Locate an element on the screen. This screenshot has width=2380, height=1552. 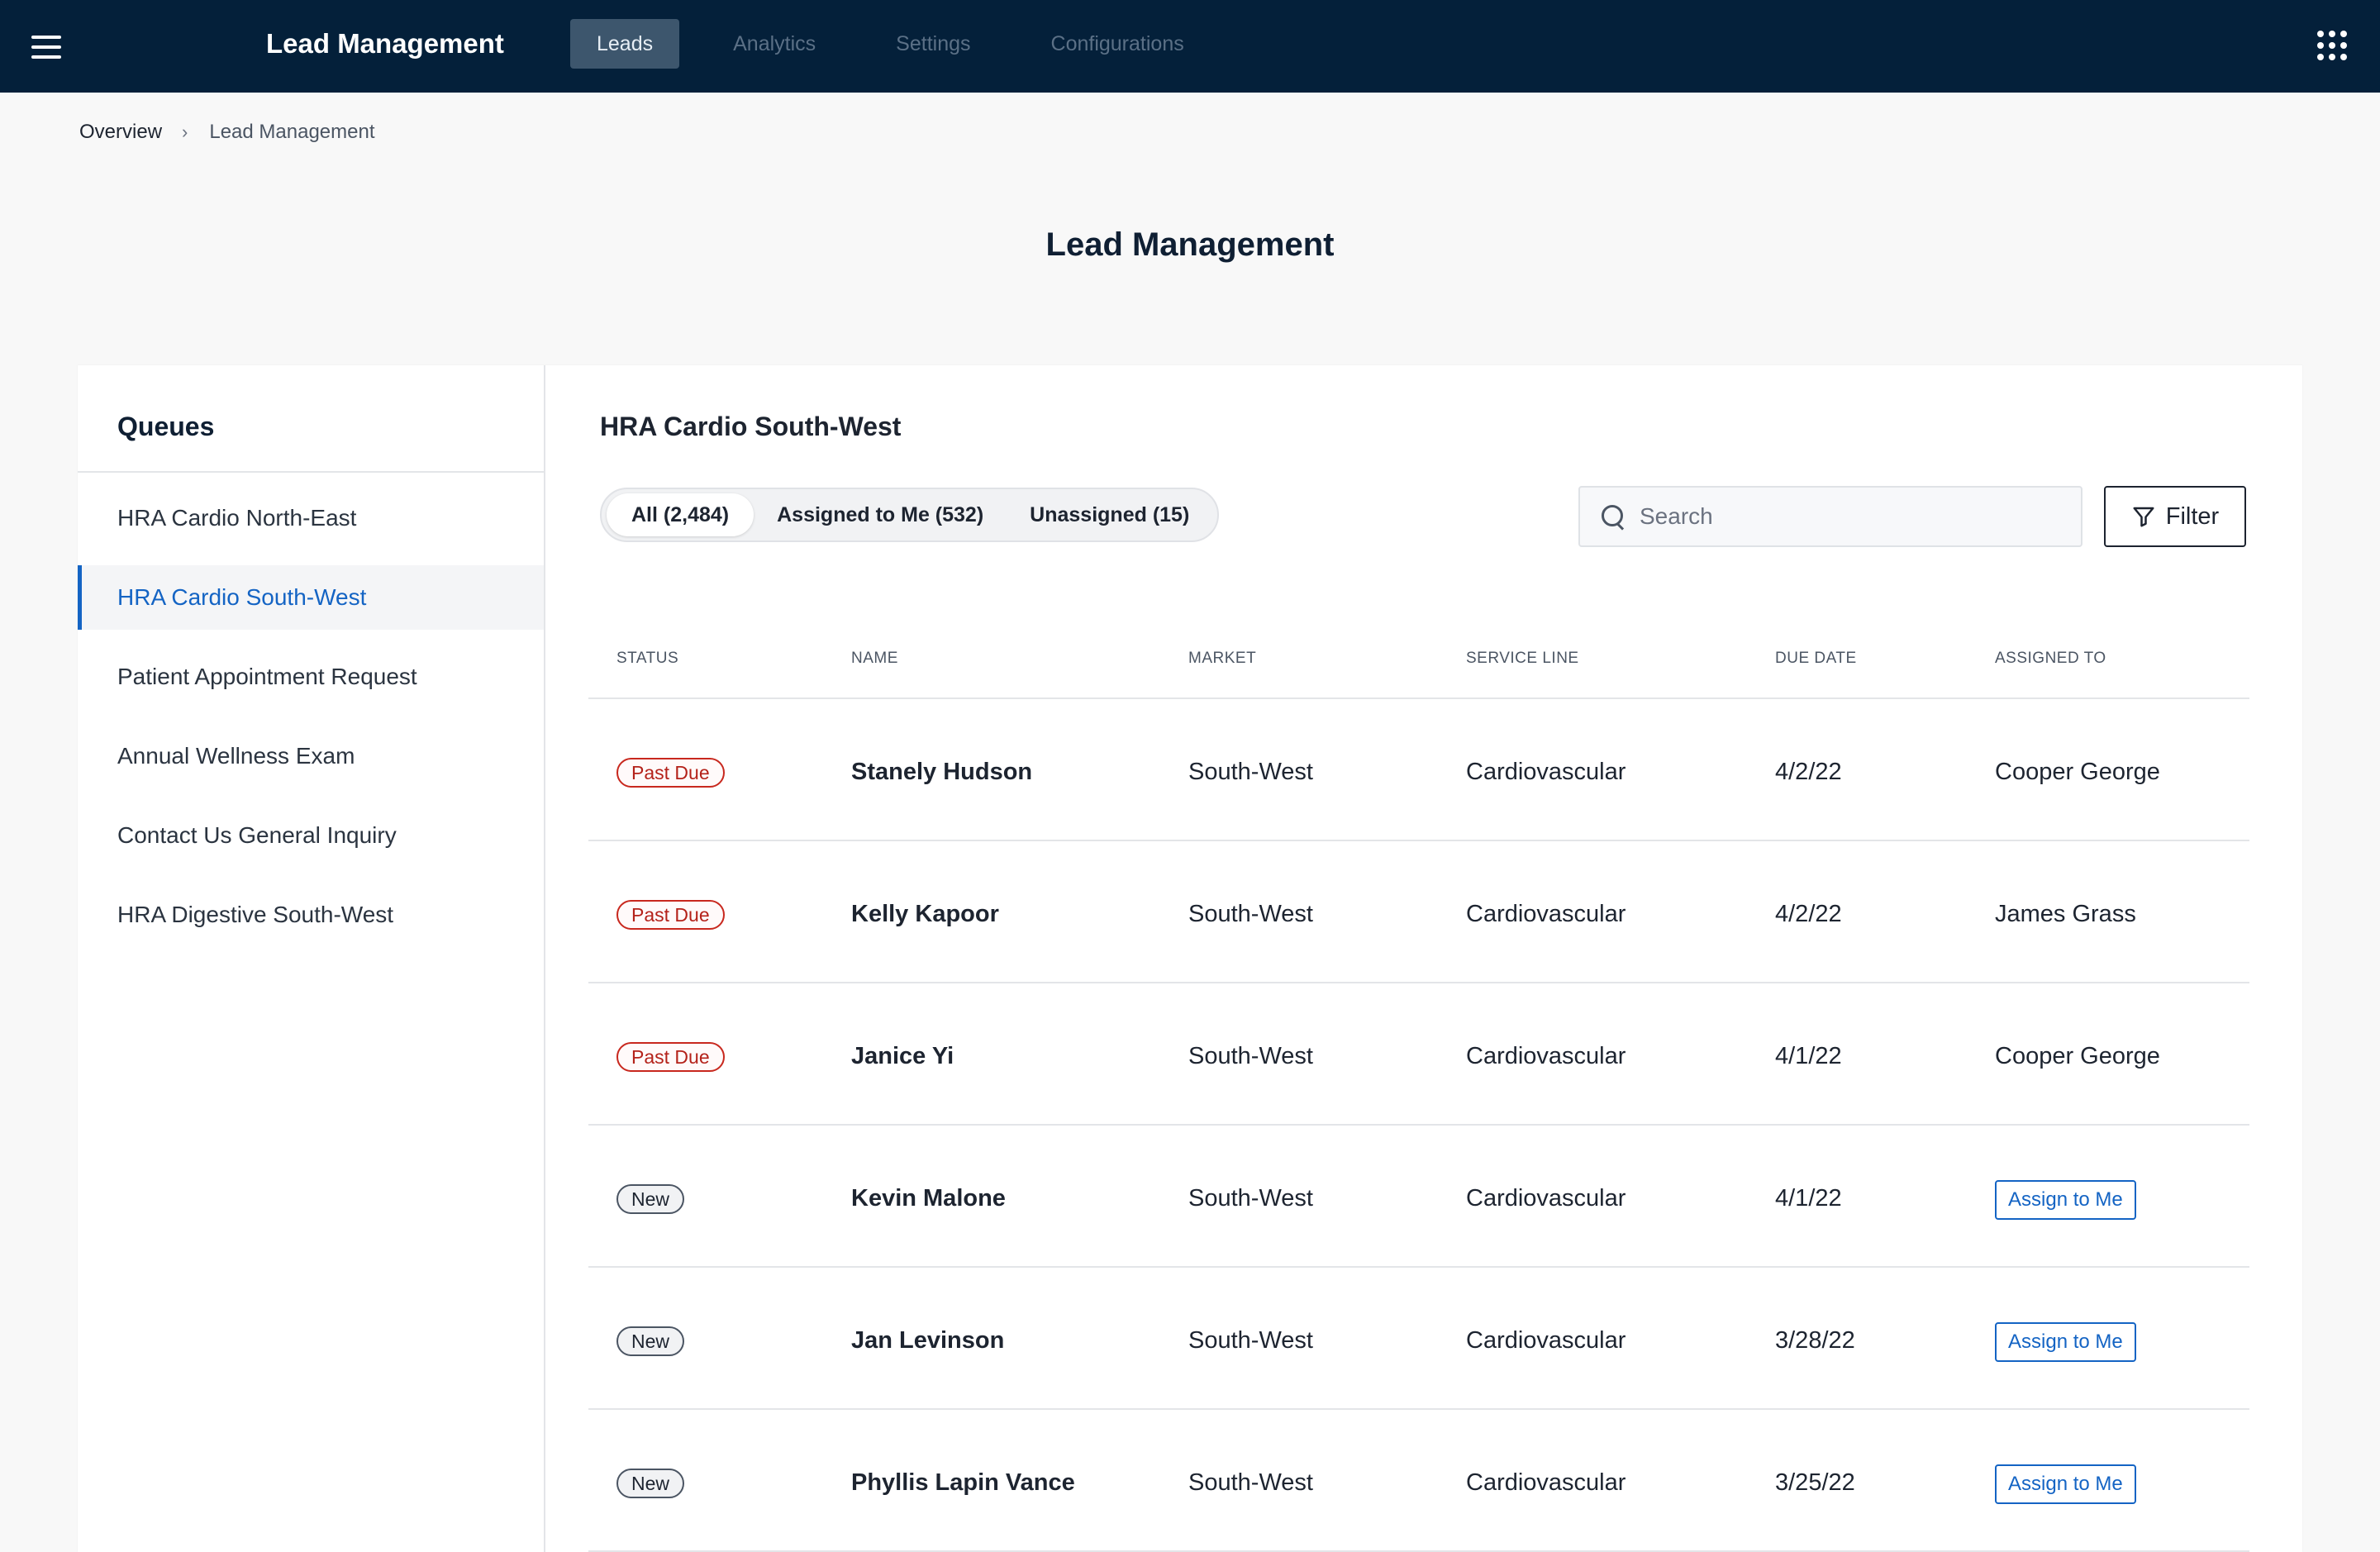
filter-funnel-icon is located at coordinates (2143, 517).